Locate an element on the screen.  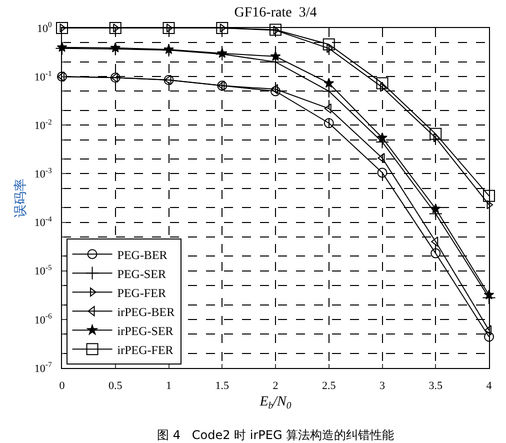
x-axis-title: E$_{b}$/N$_{0}$ is located at coordinates (275, 403).